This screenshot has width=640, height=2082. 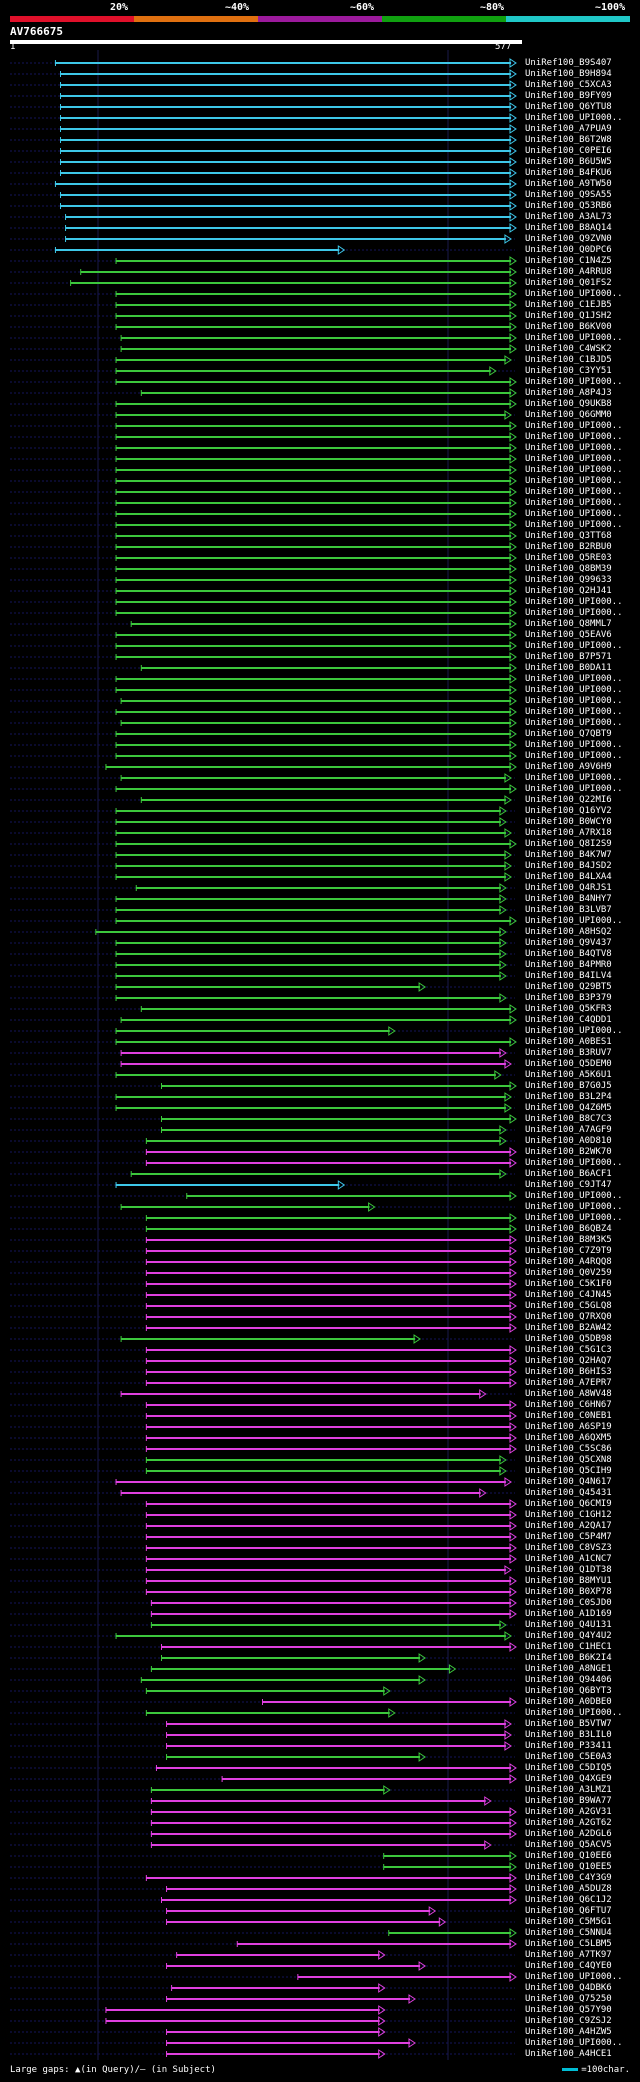 I want to click on hit-label: UniRef100_A2QA17, so click(x=568, y=1526).